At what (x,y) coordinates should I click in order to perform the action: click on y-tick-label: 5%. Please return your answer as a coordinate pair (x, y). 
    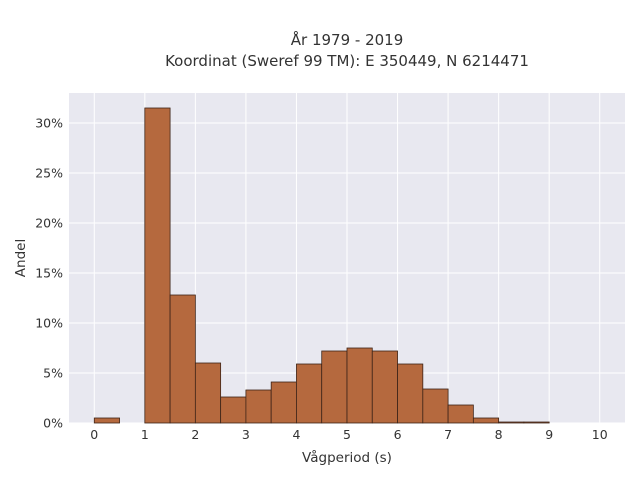
    Looking at the image, I should click on (53, 373).